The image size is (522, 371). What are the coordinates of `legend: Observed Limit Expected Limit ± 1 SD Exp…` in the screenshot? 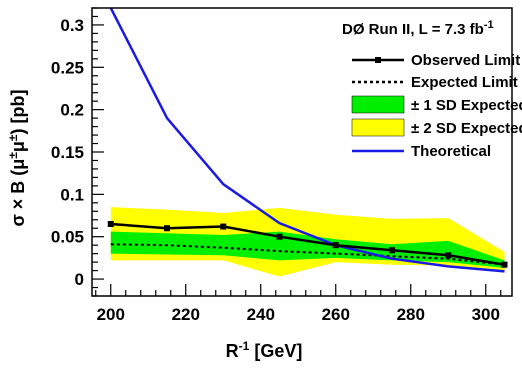 It's located at (436, 106).